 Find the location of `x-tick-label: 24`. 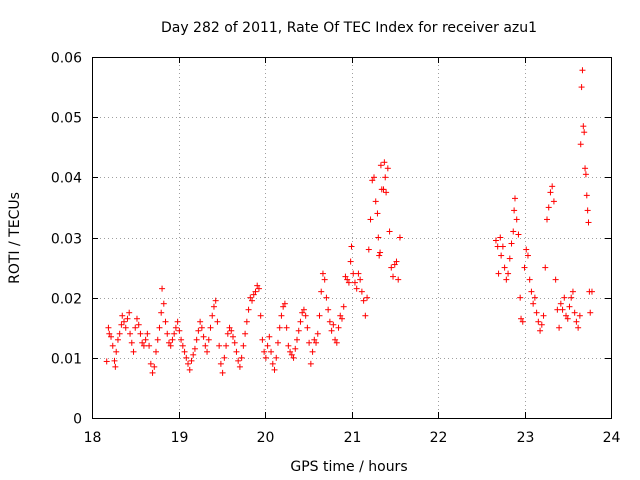

x-tick-label: 24 is located at coordinates (612, 438).